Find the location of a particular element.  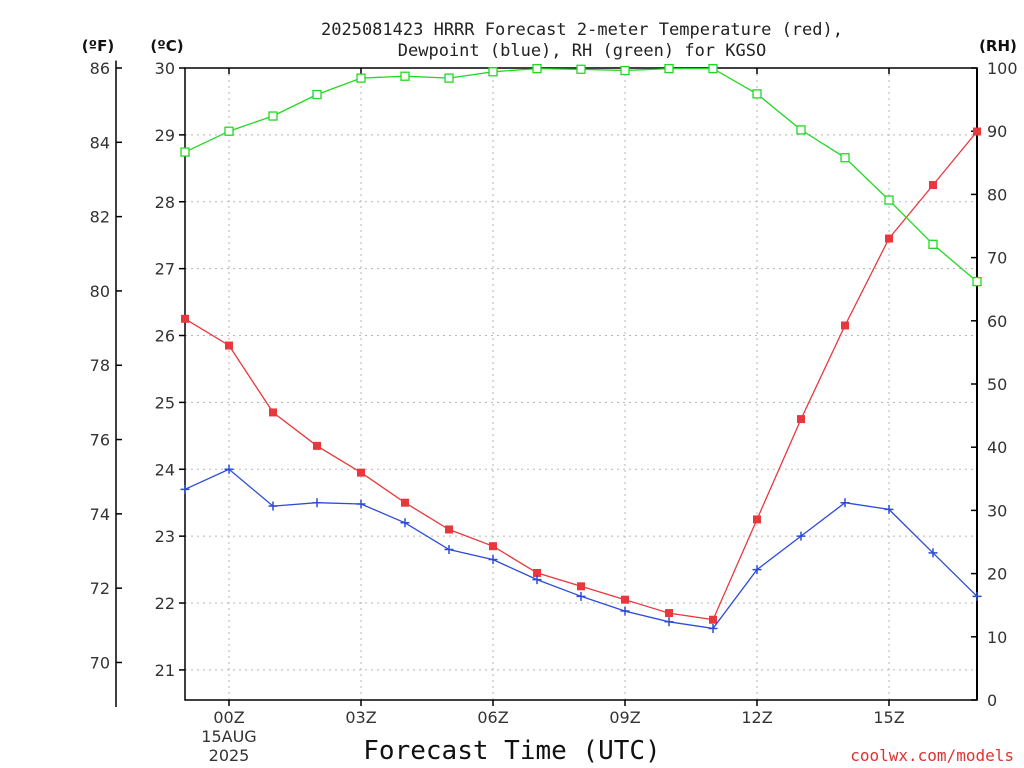

x-date-label: 15AUG is located at coordinates (228, 736).